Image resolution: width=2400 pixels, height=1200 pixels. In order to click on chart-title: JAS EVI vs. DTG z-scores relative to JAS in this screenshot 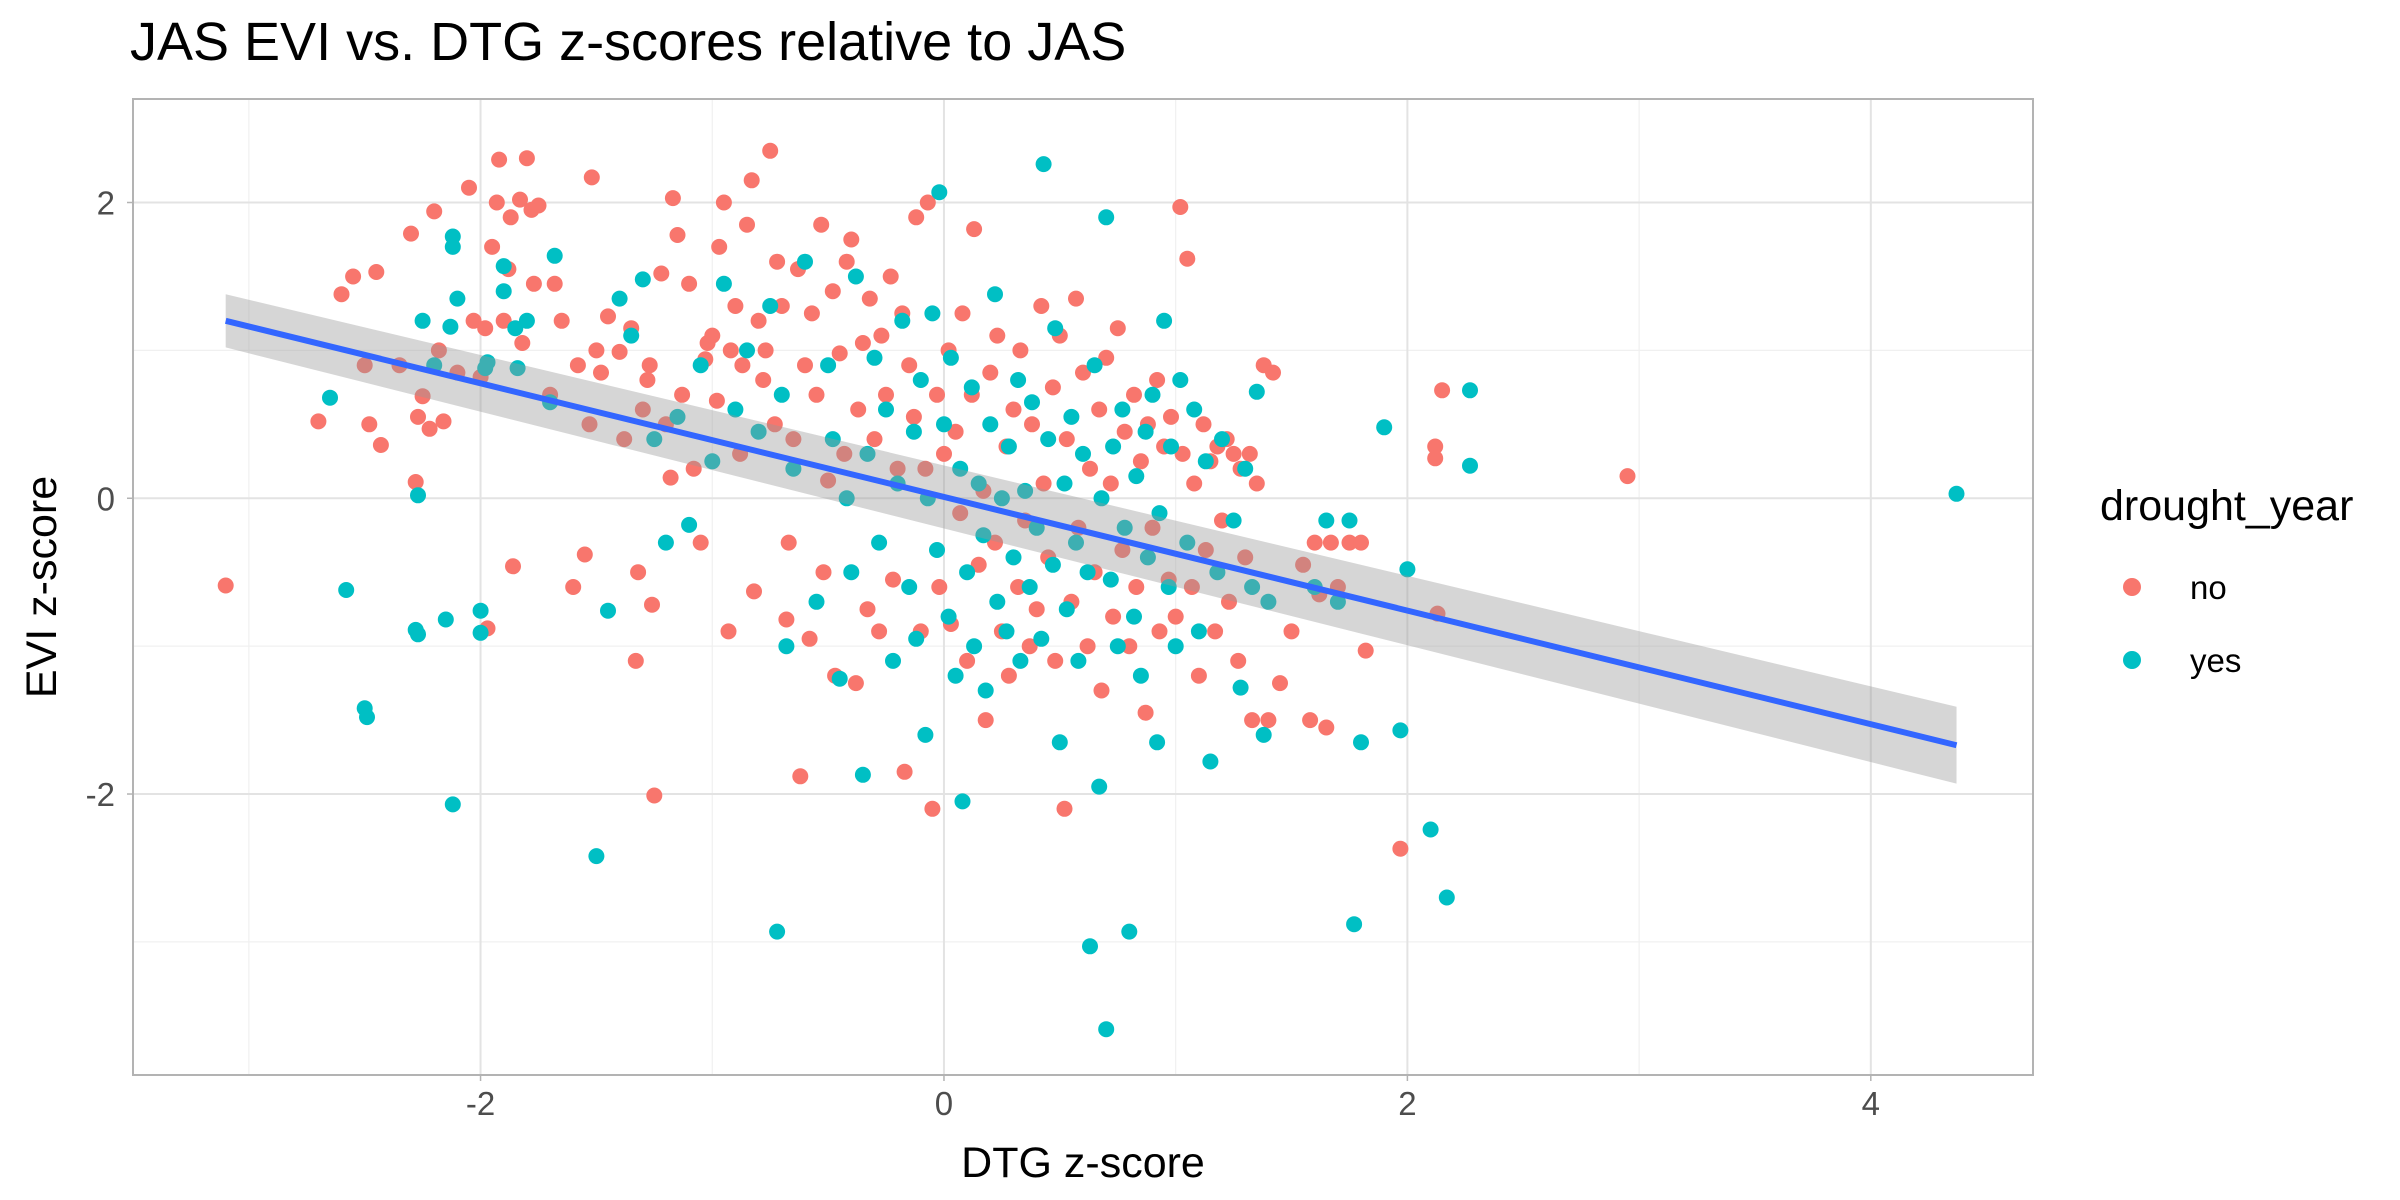, I will do `click(628, 42)`.